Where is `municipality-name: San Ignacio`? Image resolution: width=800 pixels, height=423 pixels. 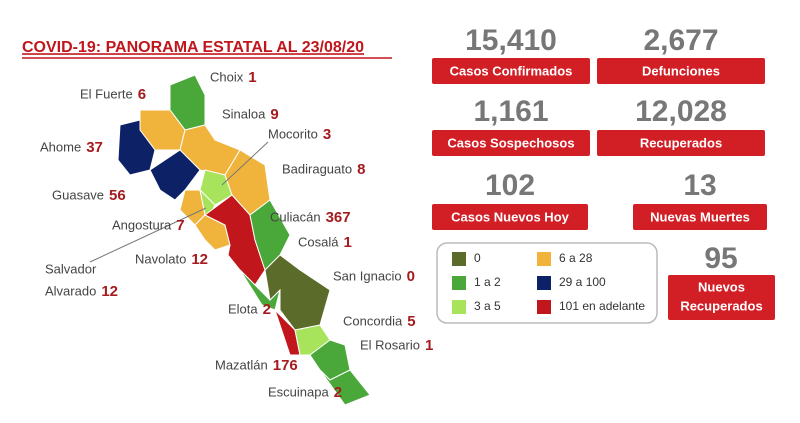 municipality-name: San Ignacio is located at coordinates (367, 275).